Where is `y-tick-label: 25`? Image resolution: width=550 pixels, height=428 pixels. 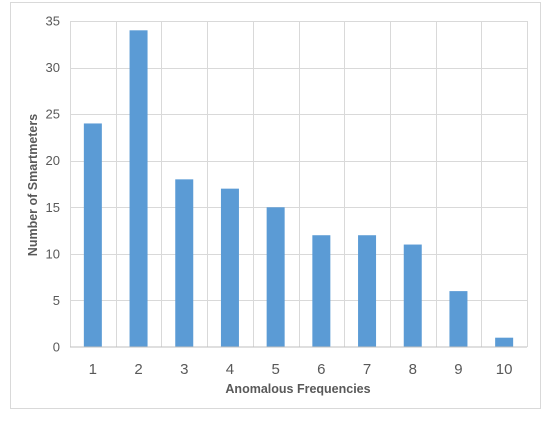 y-tick-label: 25 is located at coordinates (53, 114).